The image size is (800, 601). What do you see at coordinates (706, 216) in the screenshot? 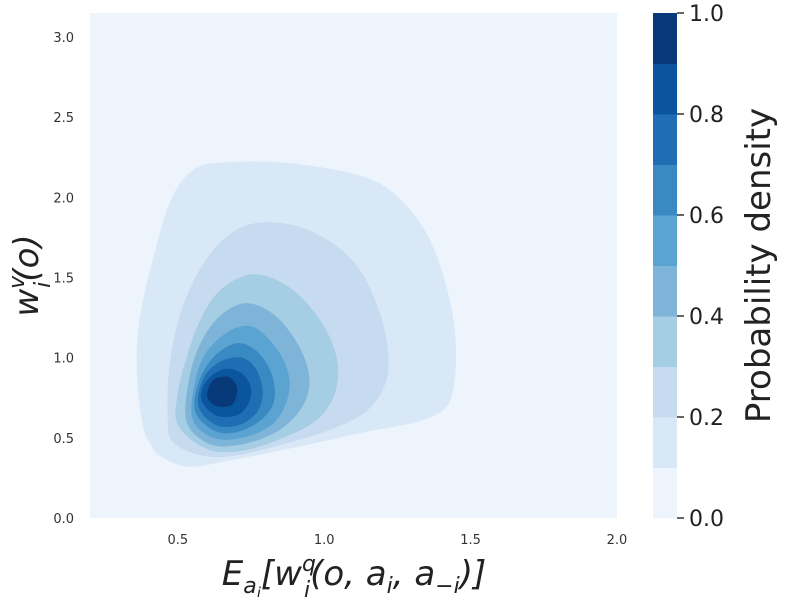
I see `colorbar-tick-label: 0.6` at bounding box center [706, 216].